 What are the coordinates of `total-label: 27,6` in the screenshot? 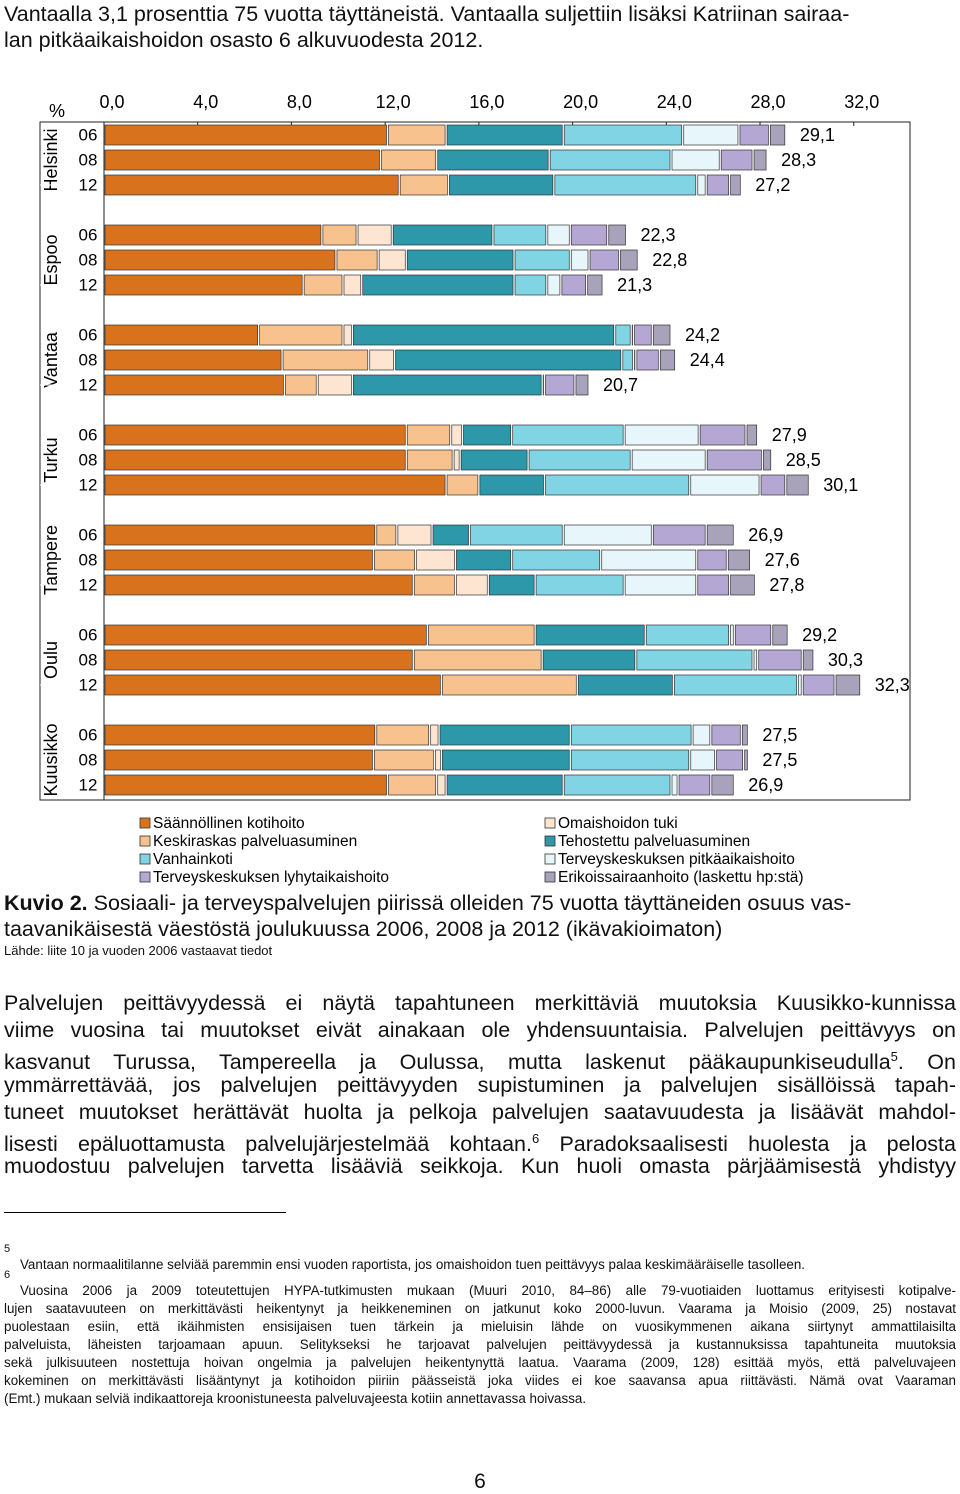 It's located at (782, 560).